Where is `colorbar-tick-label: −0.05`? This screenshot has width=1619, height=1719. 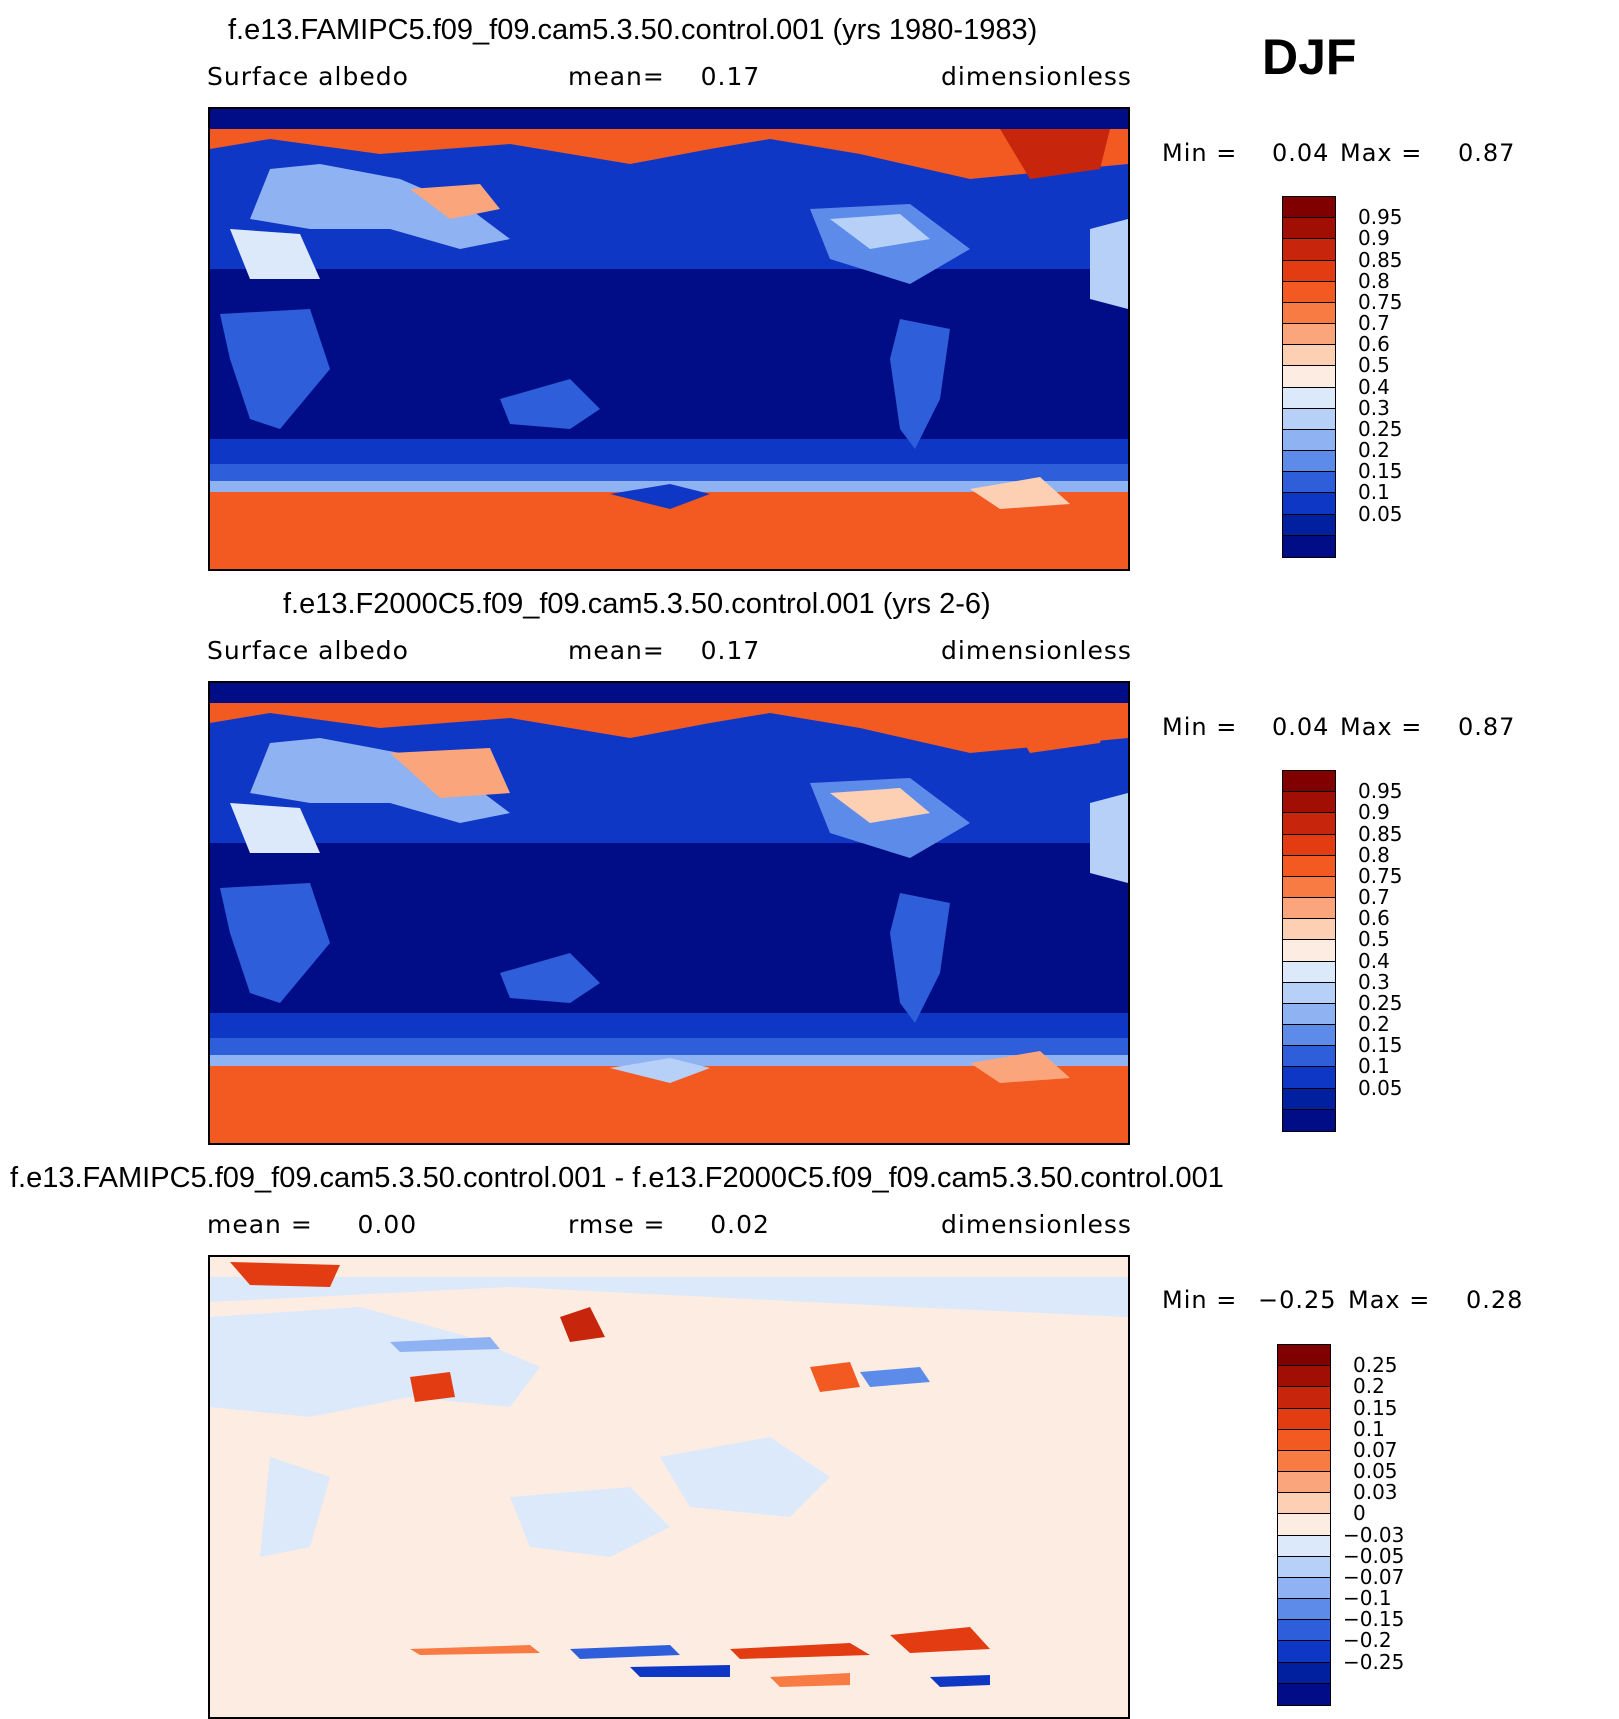
colorbar-tick-label: −0.05 is located at coordinates (1374, 1555).